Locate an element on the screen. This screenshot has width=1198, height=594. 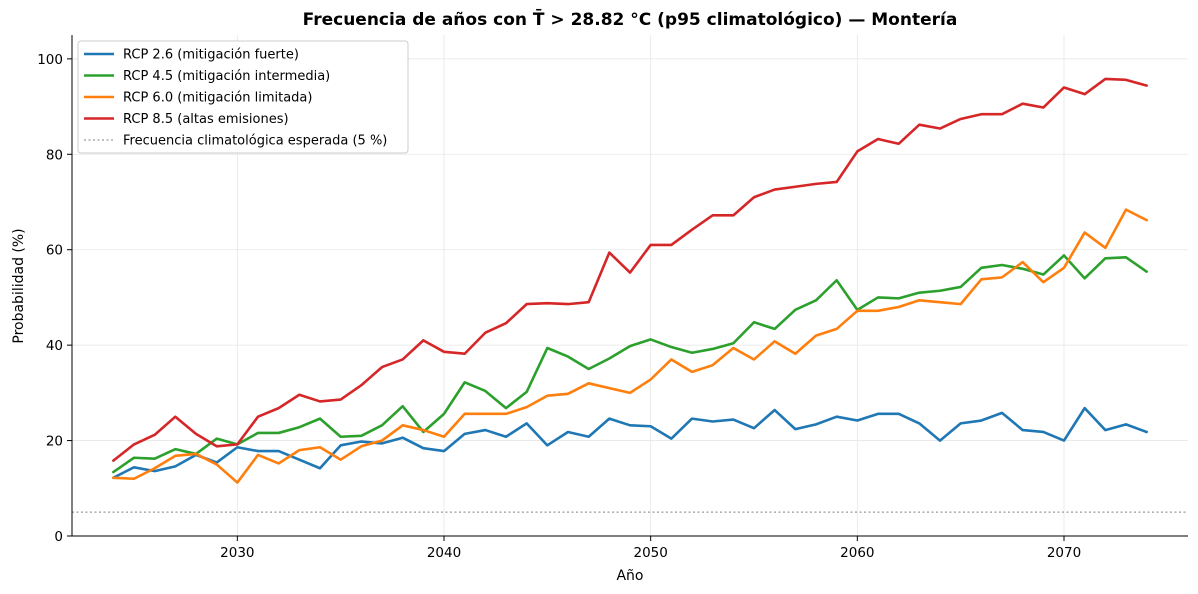
y-axis-label: Probabilidad (%) is located at coordinates (19, 285).